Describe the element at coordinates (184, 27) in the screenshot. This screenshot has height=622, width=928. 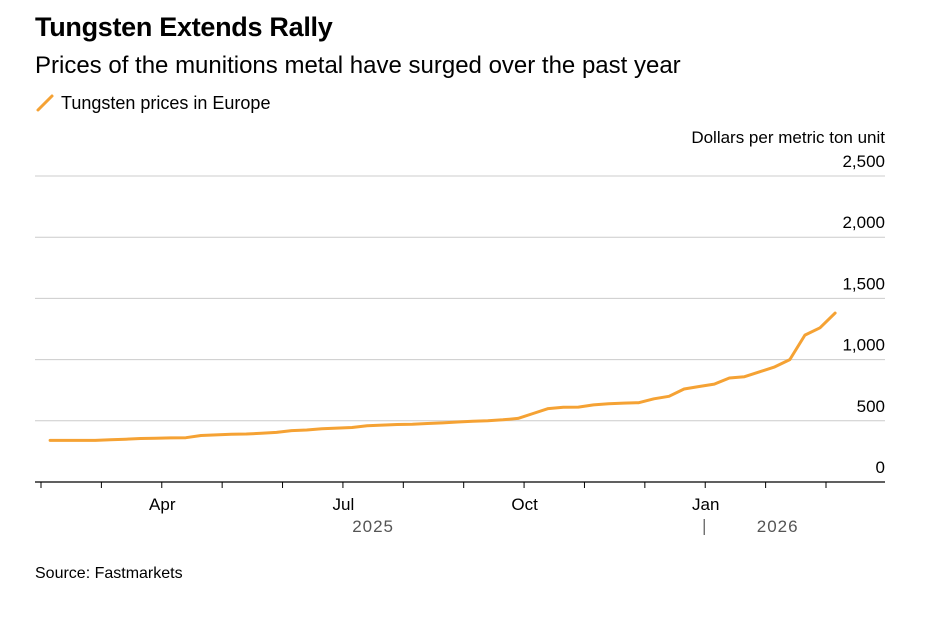
I see `chart-title: Tungsten Extends Rally` at that location.